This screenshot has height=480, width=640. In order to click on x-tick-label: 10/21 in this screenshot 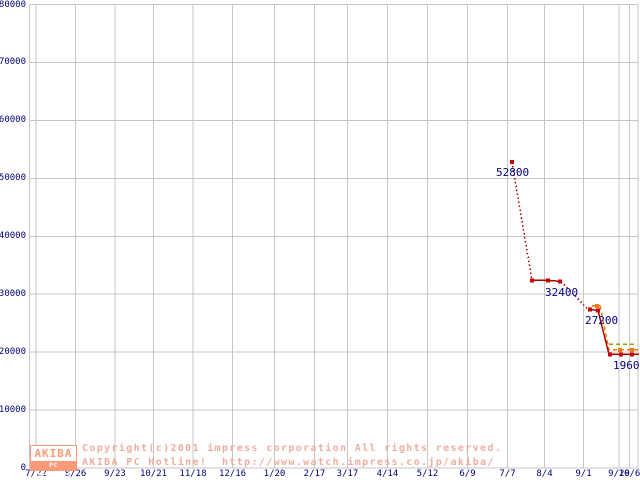, I will do `click(153, 474)`.